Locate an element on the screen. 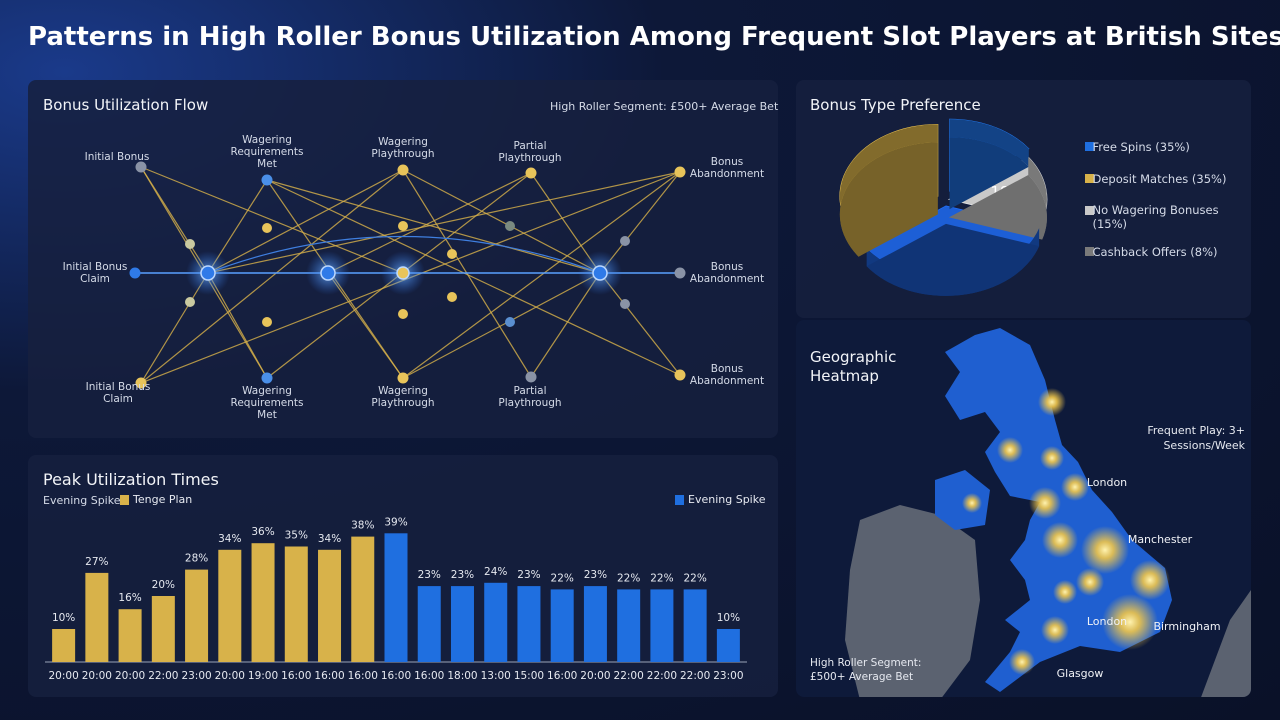  city-label: Glasgow is located at coordinates (1080, 673).